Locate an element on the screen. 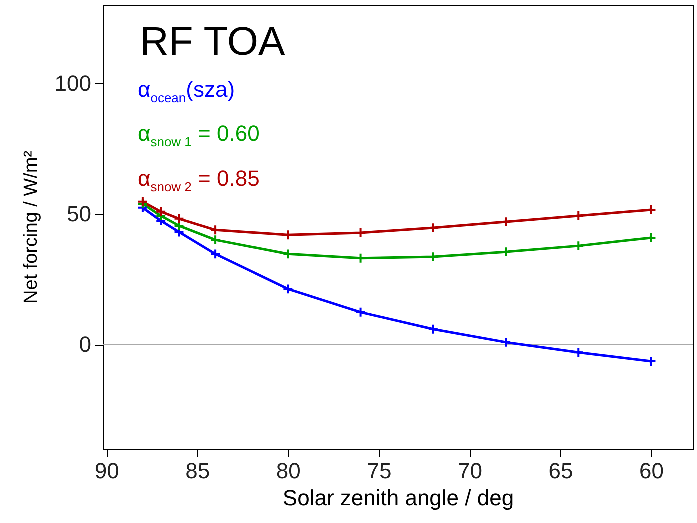  chart-title: RF TOA is located at coordinates (213, 42).